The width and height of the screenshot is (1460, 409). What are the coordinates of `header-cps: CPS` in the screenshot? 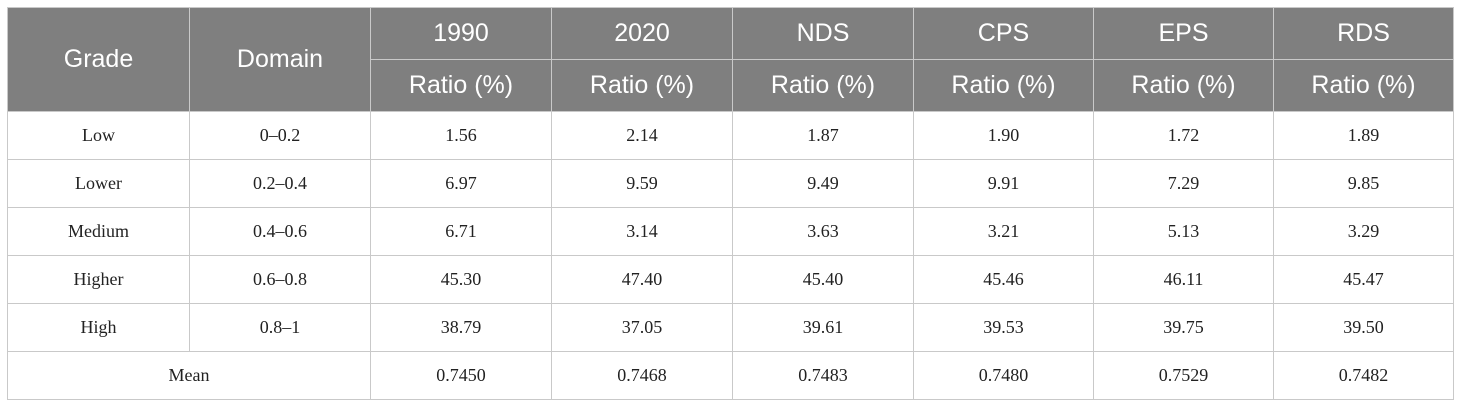 It's located at (1003, 33).